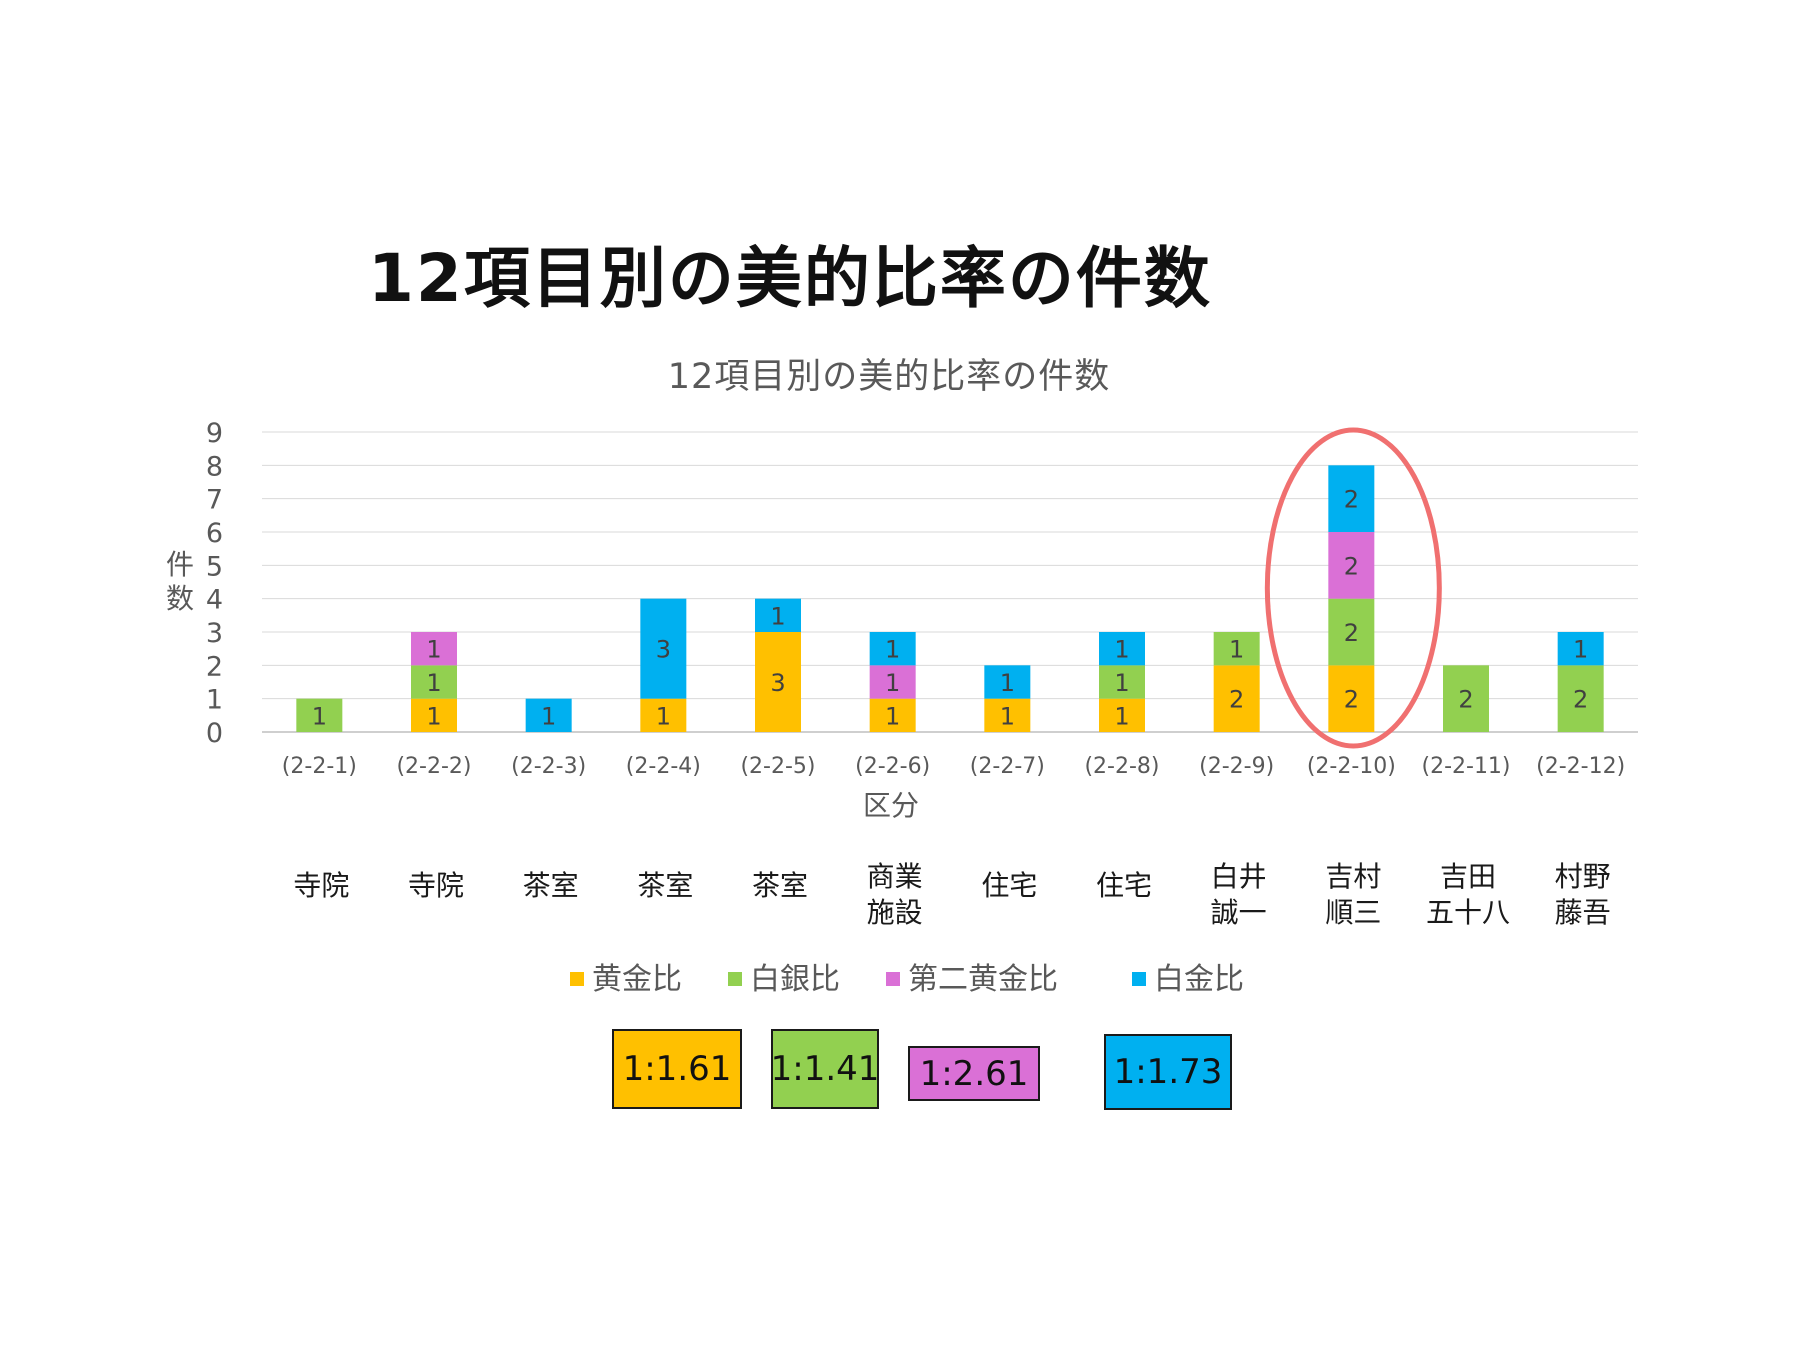 This screenshot has width=1800, height=1350. Describe the element at coordinates (637, 979) in the screenshot. I see `legend-label: 黄金比` at that location.